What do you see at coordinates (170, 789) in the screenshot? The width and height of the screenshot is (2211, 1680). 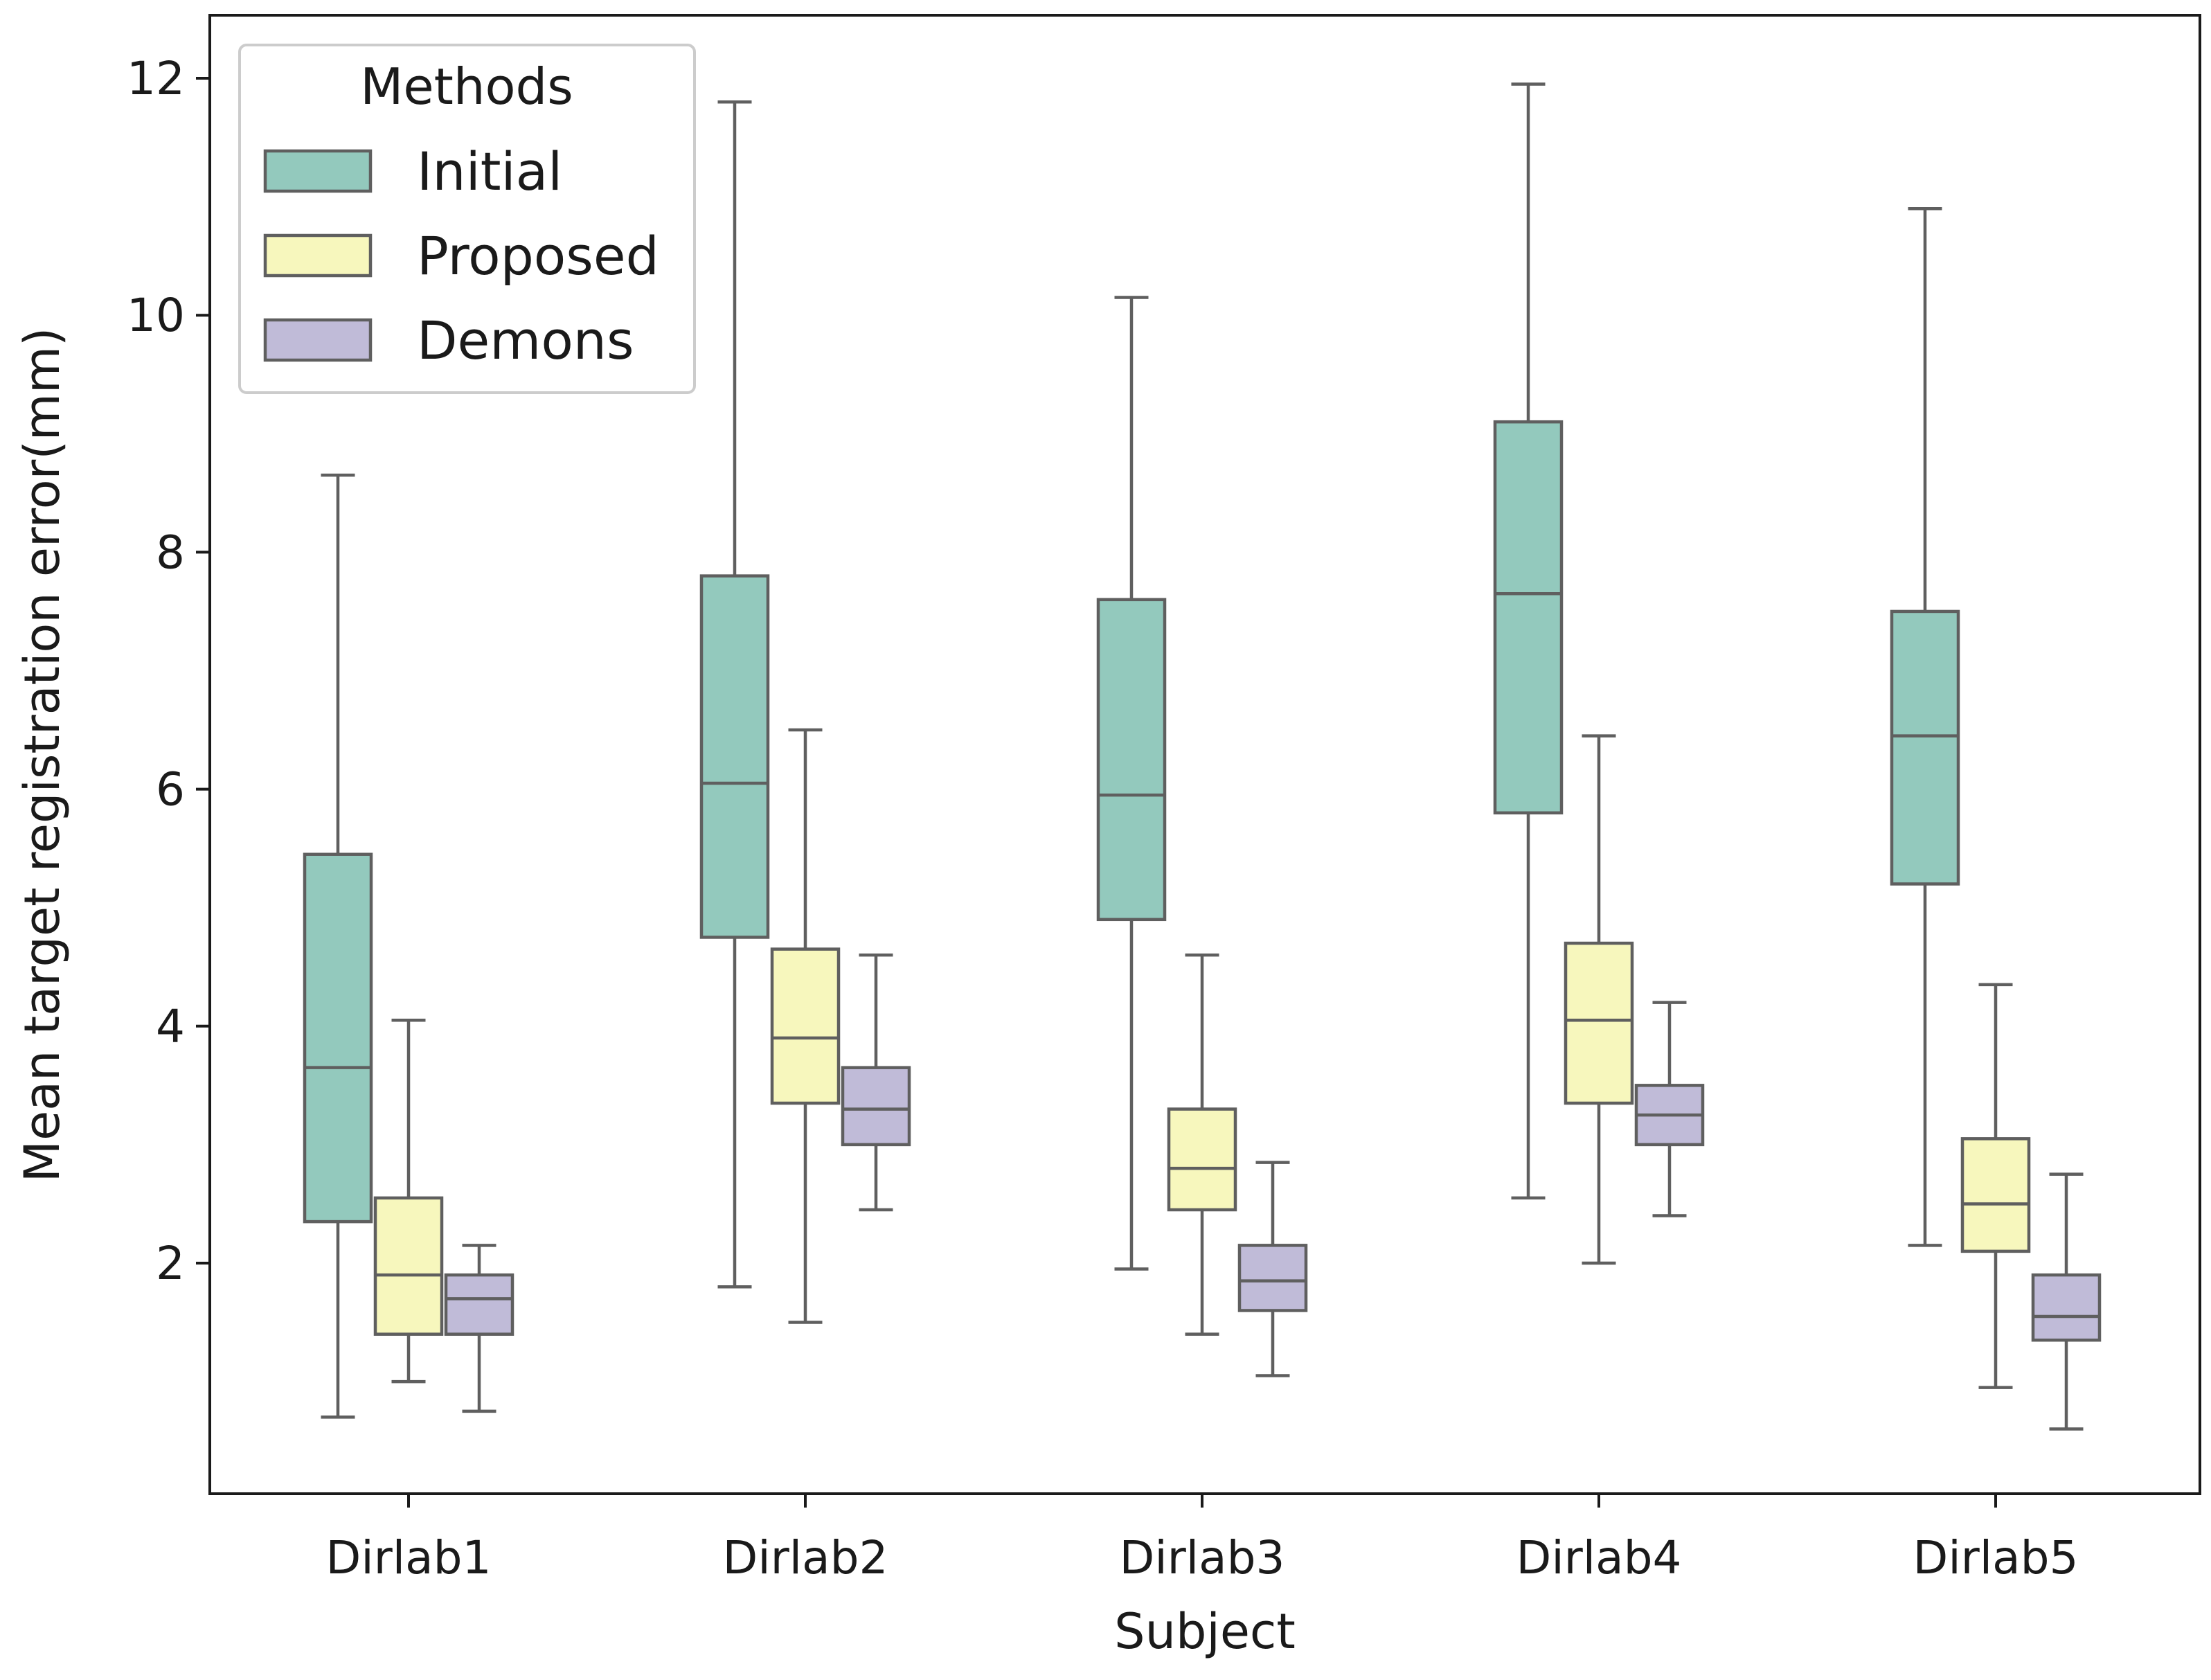 I see `y-tick-label-6: 6` at bounding box center [170, 789].